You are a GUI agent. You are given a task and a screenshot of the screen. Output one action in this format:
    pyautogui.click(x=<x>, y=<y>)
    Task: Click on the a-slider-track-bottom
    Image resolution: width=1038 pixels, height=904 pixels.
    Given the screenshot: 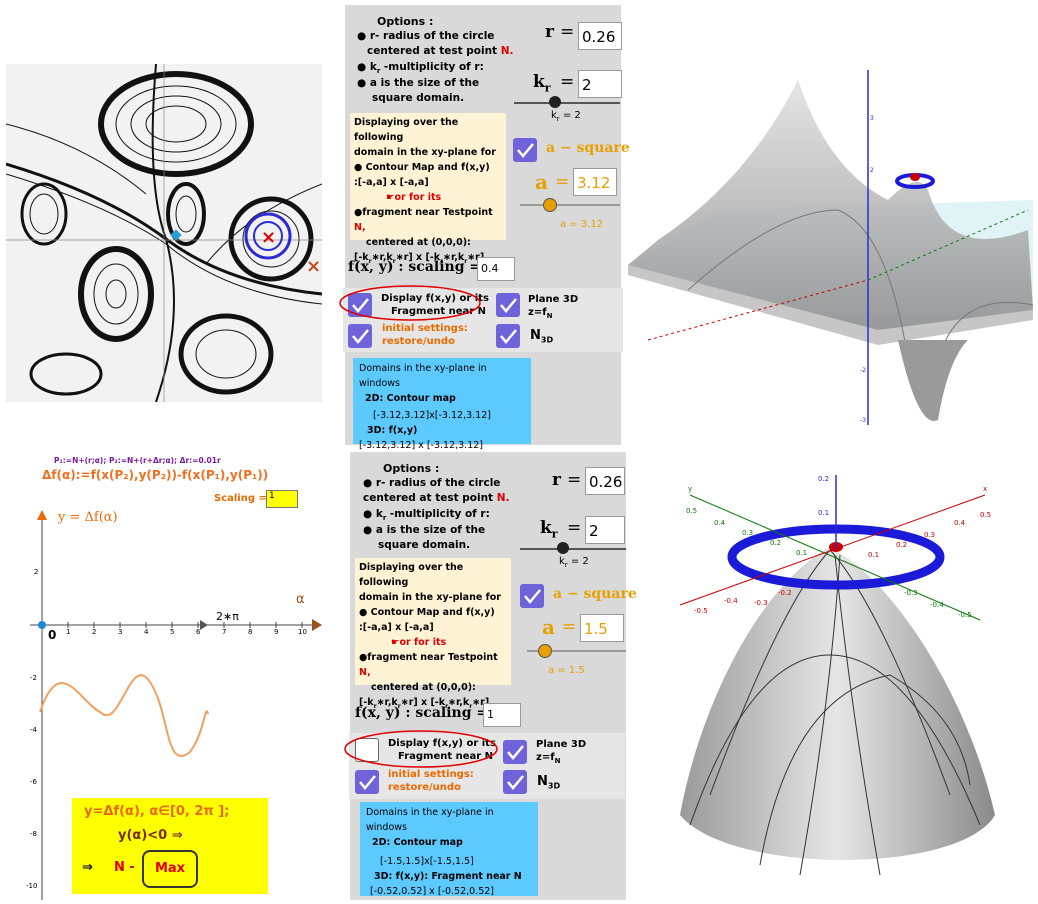 What is the action you would take?
    pyautogui.click(x=576, y=651)
    